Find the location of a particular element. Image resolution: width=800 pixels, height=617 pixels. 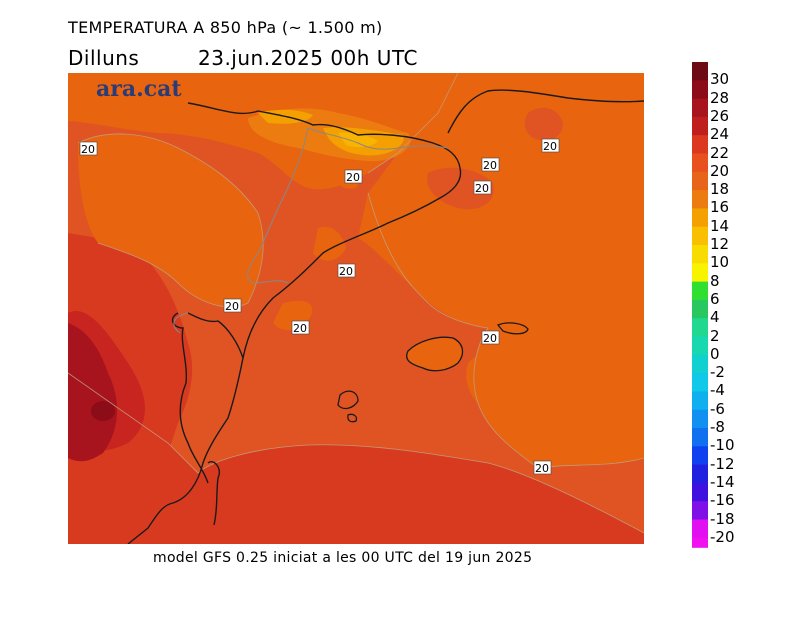

legend-label: -2 is located at coordinates (717, 372).